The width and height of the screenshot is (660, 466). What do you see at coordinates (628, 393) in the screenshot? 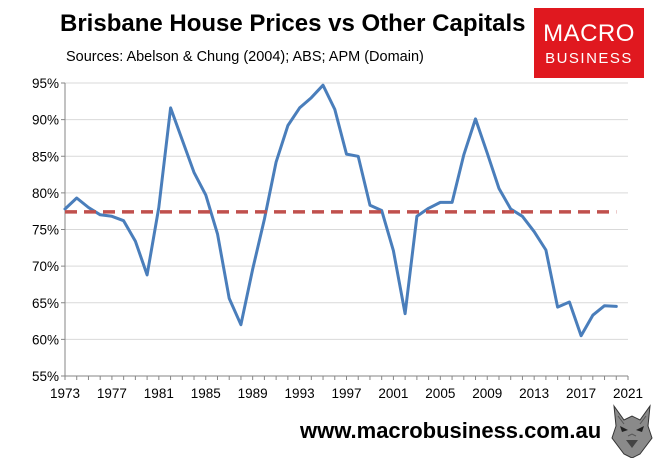
I see `x-tick-label: 2021` at bounding box center [628, 393].